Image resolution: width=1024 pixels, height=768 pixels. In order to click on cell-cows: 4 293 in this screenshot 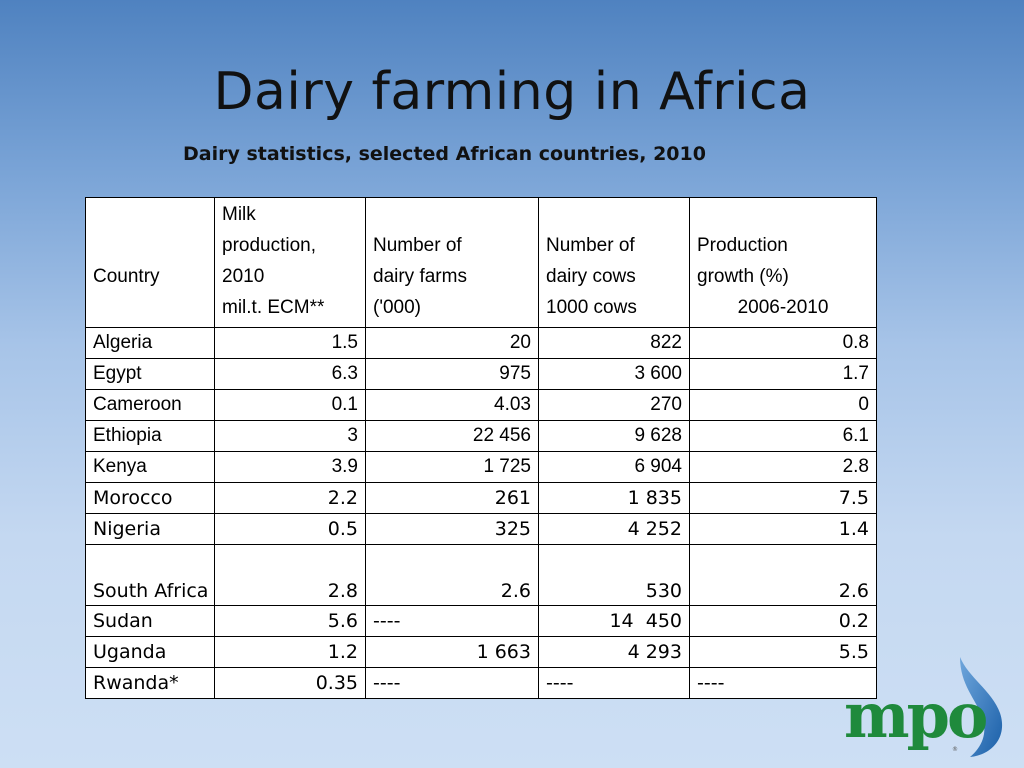, I will do `click(614, 652)`.